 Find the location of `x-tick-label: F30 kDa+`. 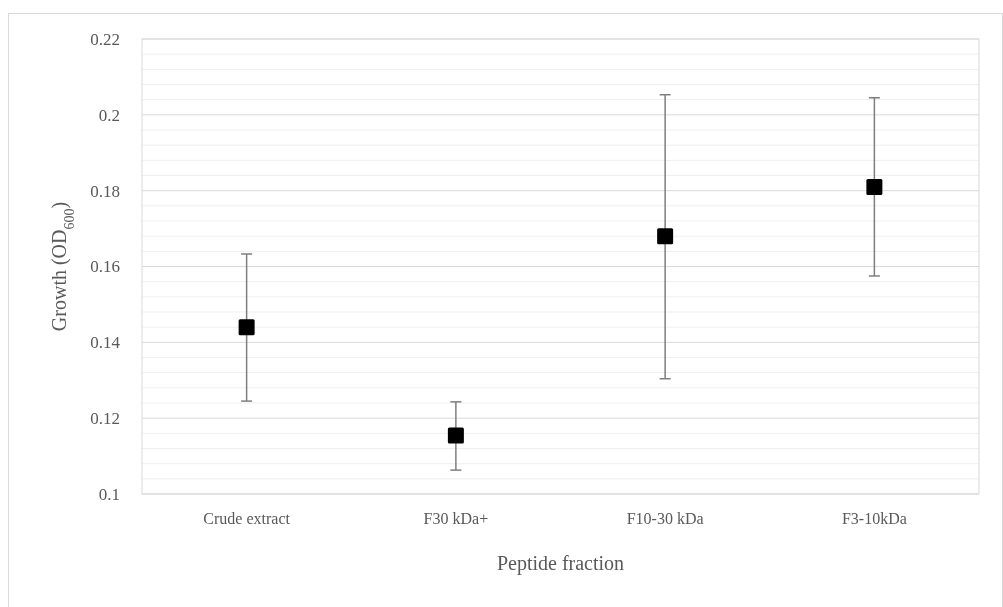

x-tick-label: F30 kDa+ is located at coordinates (456, 518).